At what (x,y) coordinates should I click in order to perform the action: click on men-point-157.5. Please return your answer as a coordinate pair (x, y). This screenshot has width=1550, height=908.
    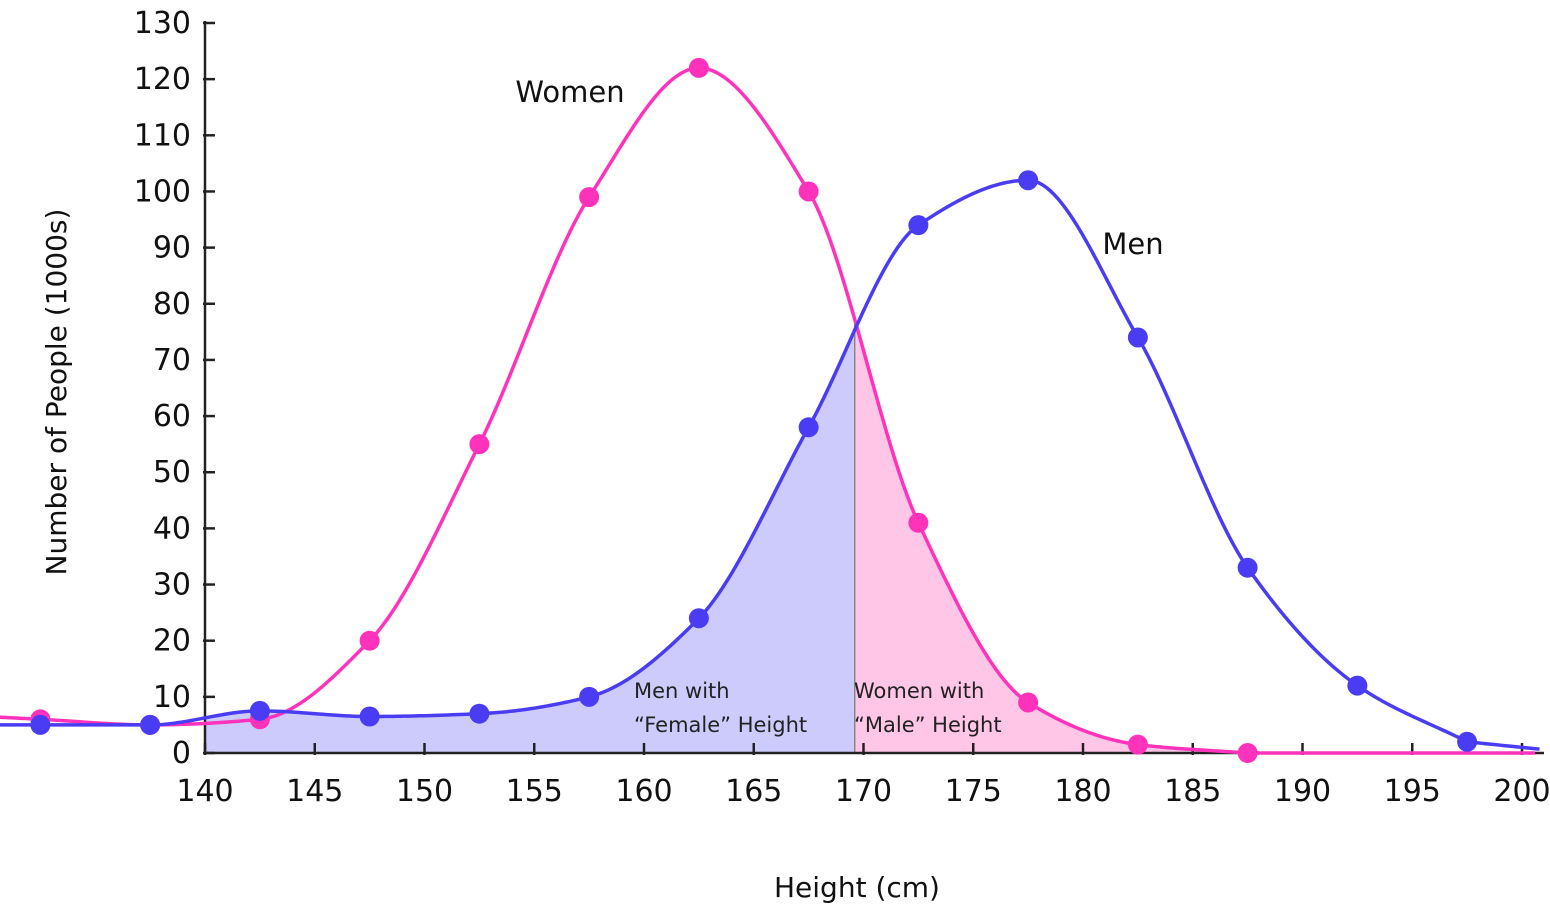
    Looking at the image, I should click on (589, 696).